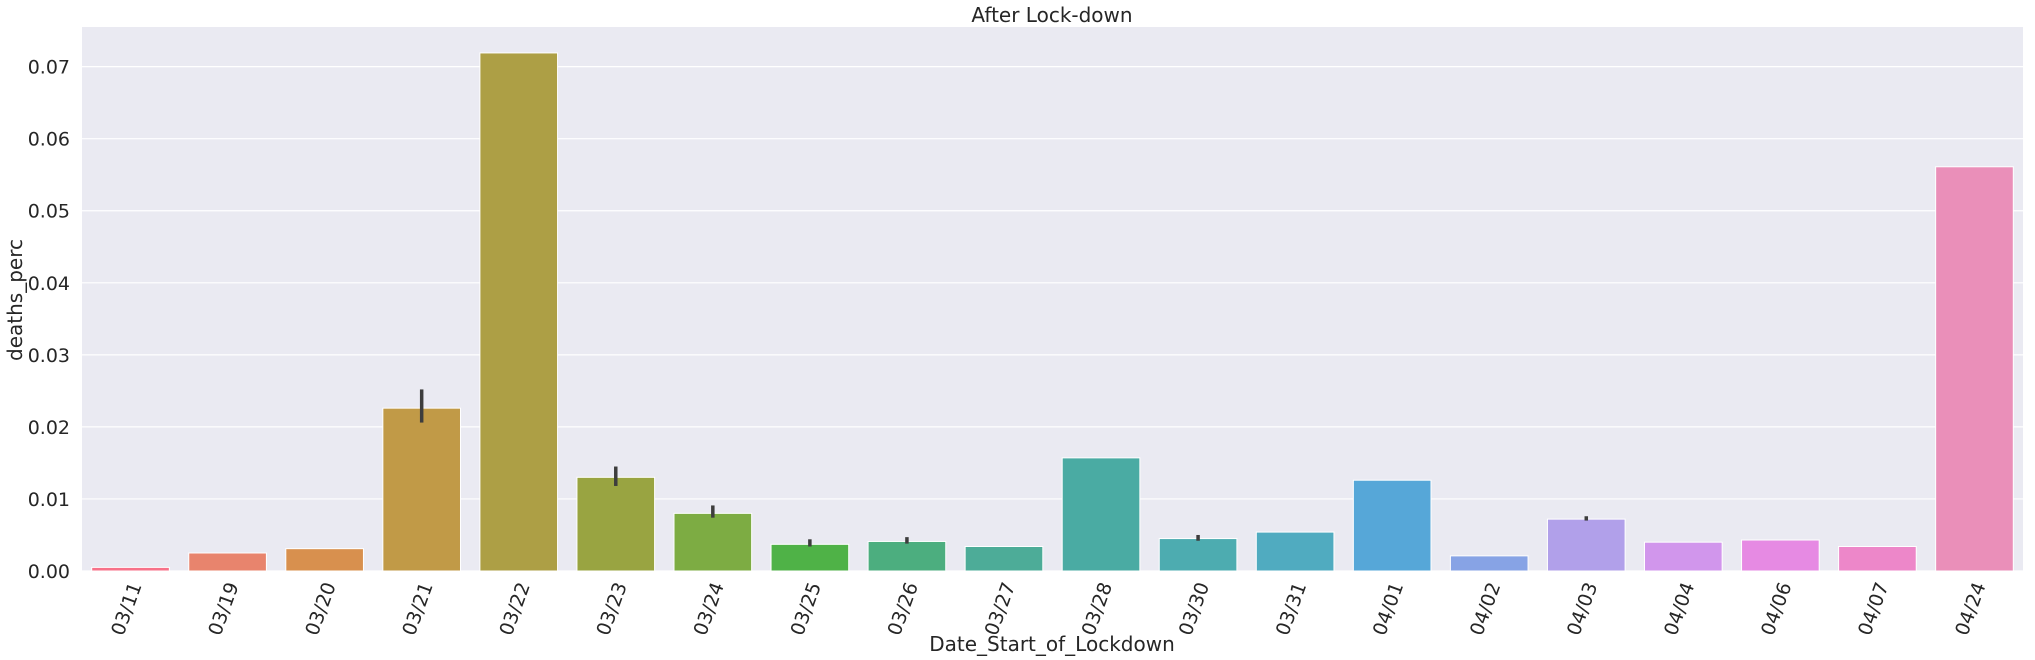 The width and height of the screenshot is (2035, 660). I want to click on x-tick-label: 04/01, so click(1388, 608).